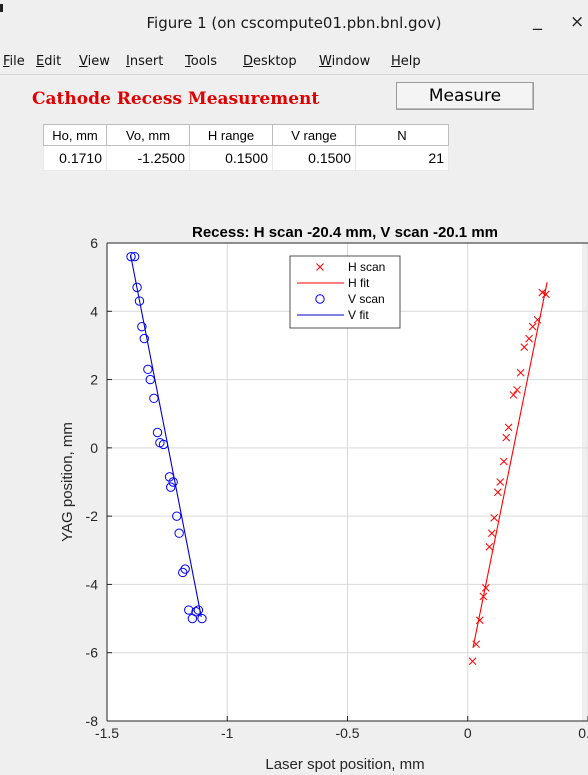 The image size is (588, 775). I want to click on h-fit-line, so click(510, 465).